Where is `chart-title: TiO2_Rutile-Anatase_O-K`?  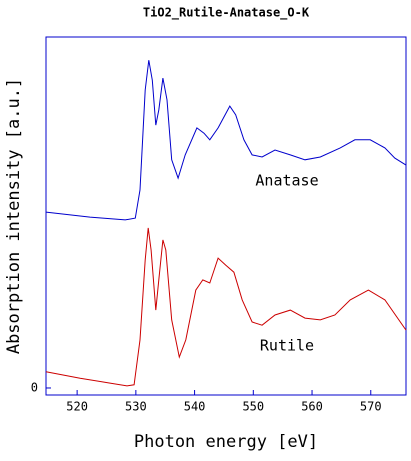 chart-title: TiO2_Rutile-Anatase_O-K is located at coordinates (226, 13).